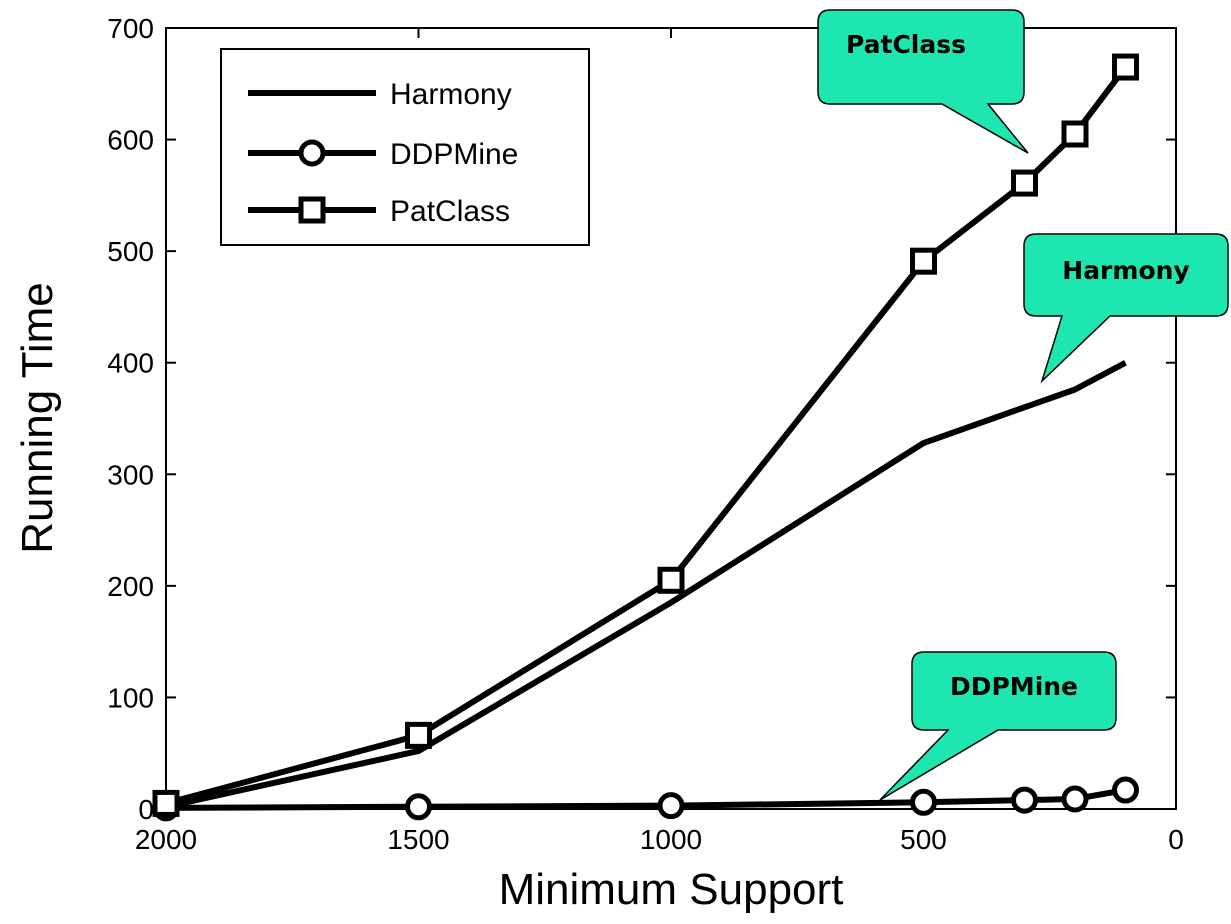  What do you see at coordinates (454, 154) in the screenshot?
I see `legend-label-ddpmine: DDPMine` at bounding box center [454, 154].